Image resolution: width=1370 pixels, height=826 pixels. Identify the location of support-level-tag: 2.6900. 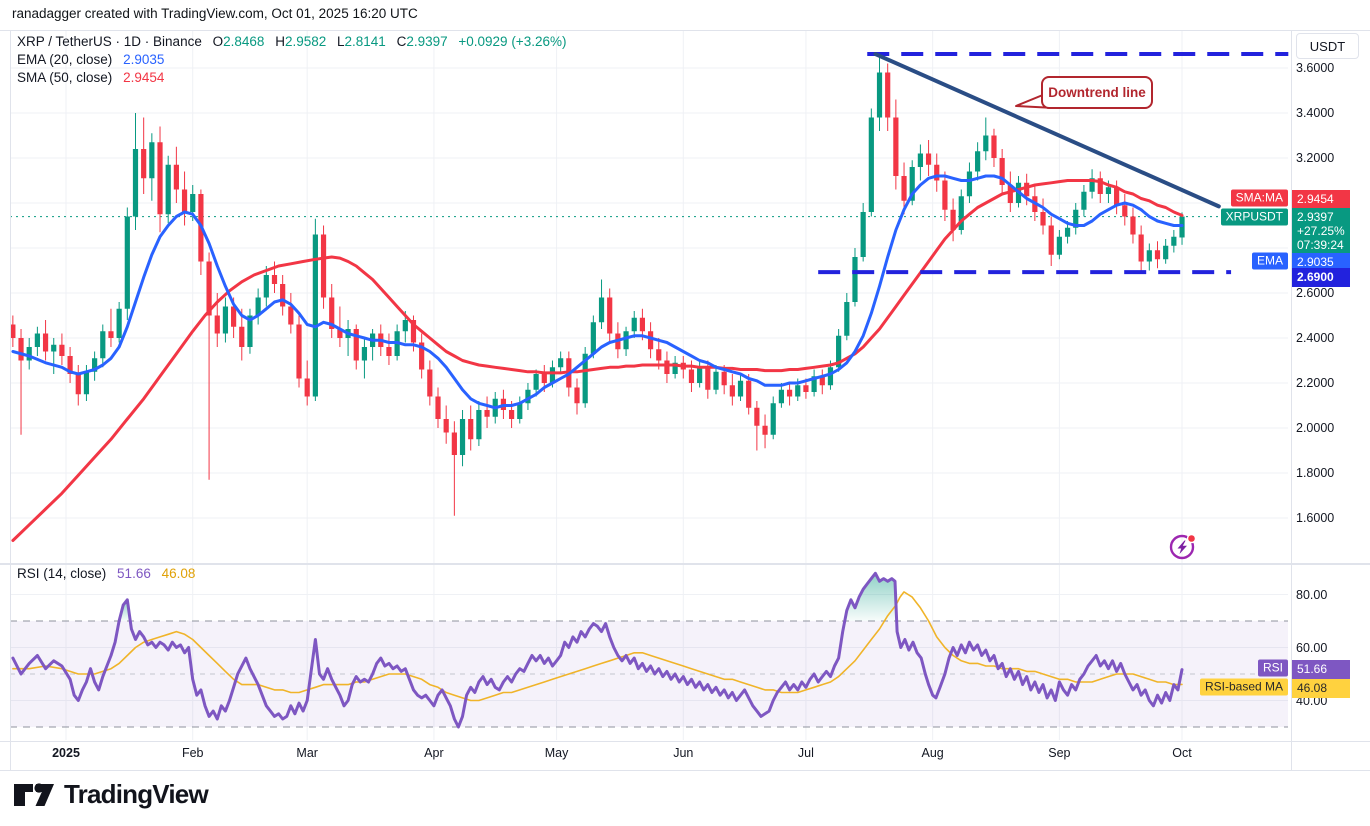
(1321, 277).